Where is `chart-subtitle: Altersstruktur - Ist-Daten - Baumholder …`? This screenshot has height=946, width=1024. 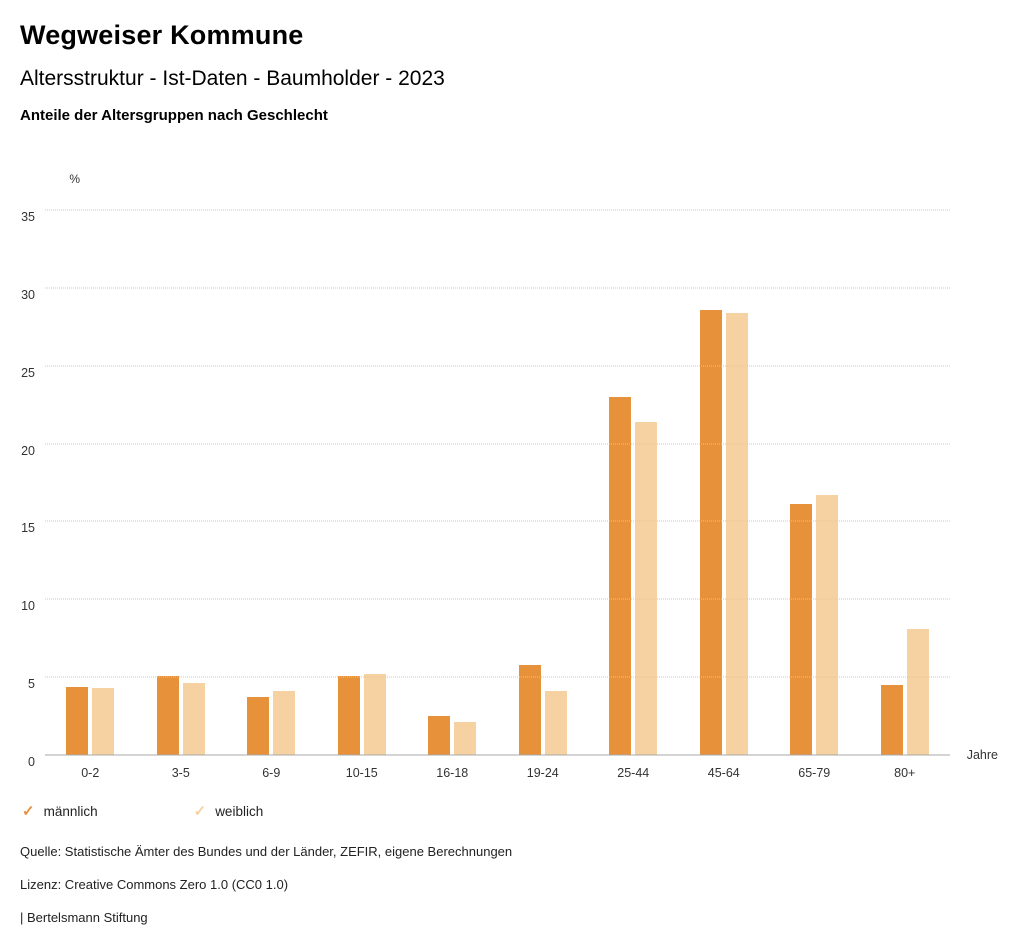
chart-subtitle: Altersstruktur - Ist-Daten - Baumholder … is located at coordinates (232, 78).